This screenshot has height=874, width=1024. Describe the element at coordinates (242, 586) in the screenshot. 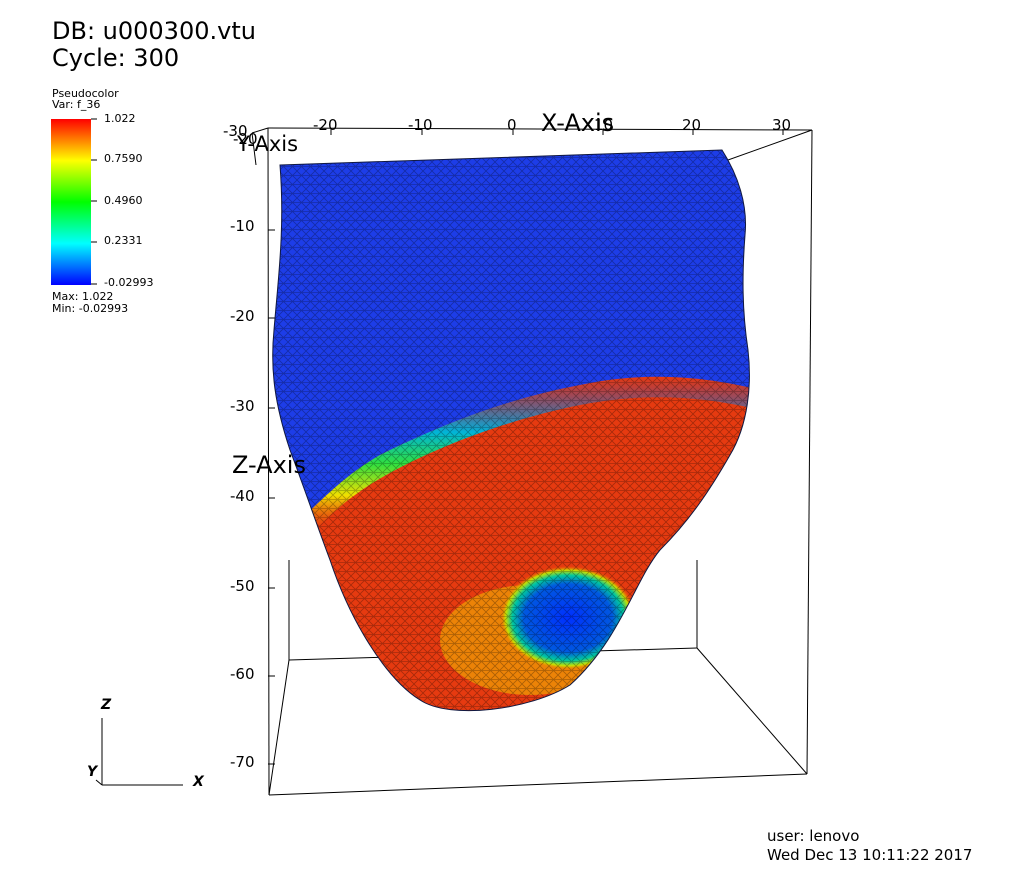

I see `z-tick-label: -50` at that location.